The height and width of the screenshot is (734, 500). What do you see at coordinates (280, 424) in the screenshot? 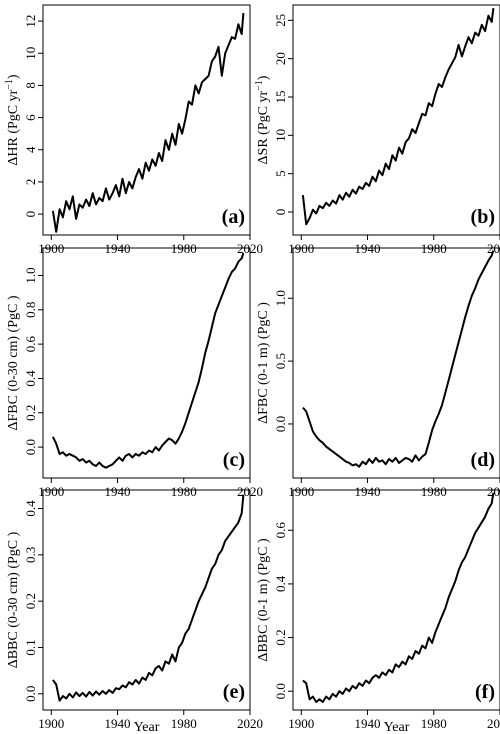
I see `panel-4-y-tick-label: 0.0` at bounding box center [280, 424].